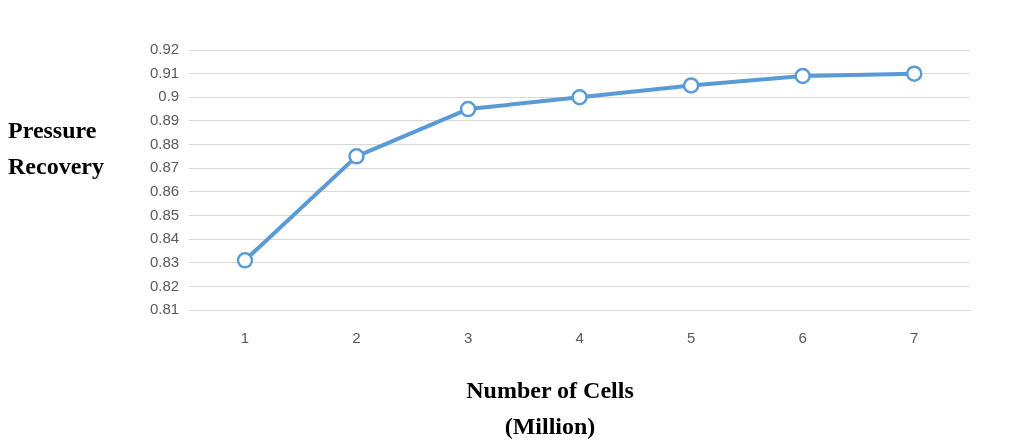 The width and height of the screenshot is (1010, 443). I want to click on y-tick-label: 0.92, so click(164, 49).